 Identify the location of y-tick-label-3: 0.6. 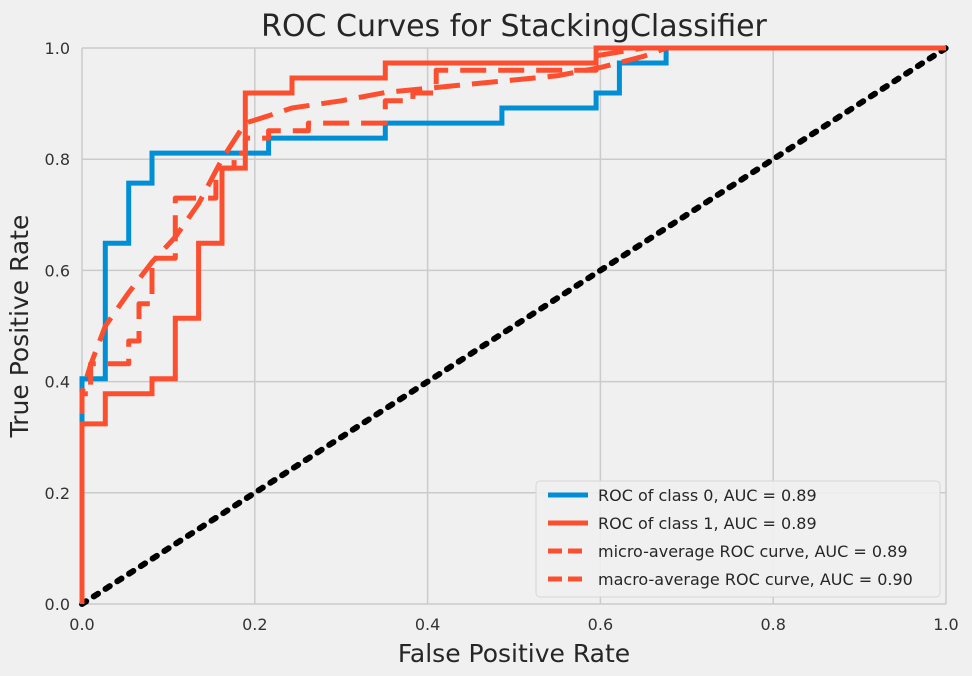
(57, 270).